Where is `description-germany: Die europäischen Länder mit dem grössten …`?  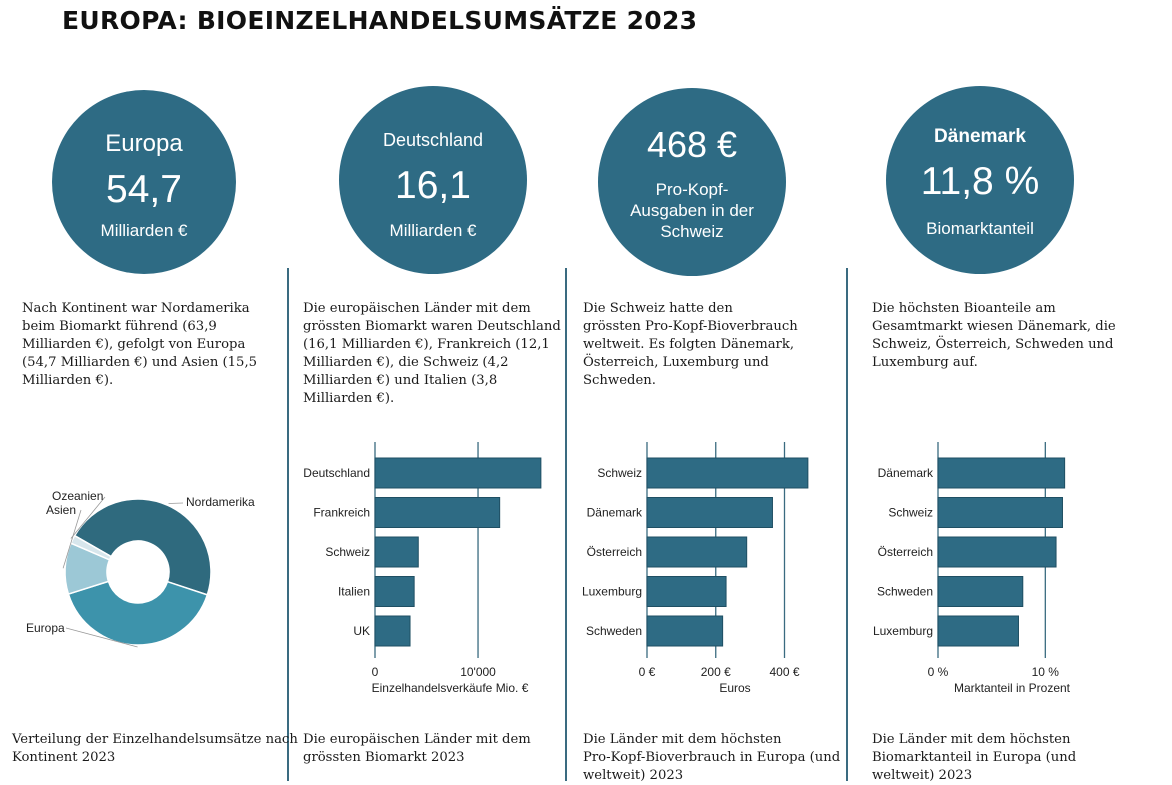 description-germany: Die europäischen Länder mit dem grössten … is located at coordinates (432, 353).